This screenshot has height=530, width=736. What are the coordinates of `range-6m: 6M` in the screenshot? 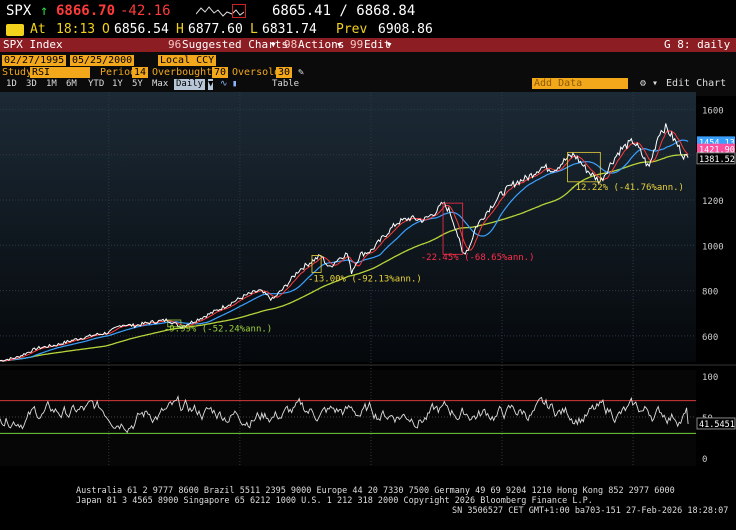 It's located at (71, 84).